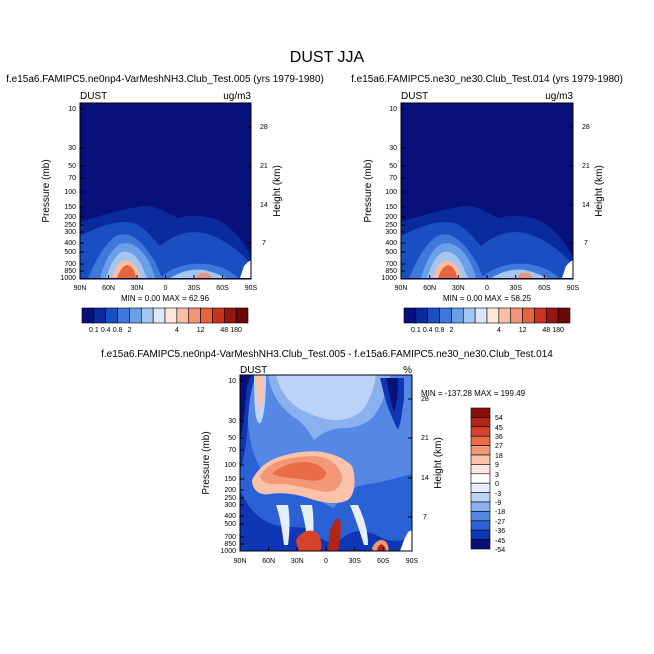 This screenshot has height=654, width=654. What do you see at coordinates (194, 288) in the screenshot?
I see `lat-tick-label: 30S` at bounding box center [194, 288].